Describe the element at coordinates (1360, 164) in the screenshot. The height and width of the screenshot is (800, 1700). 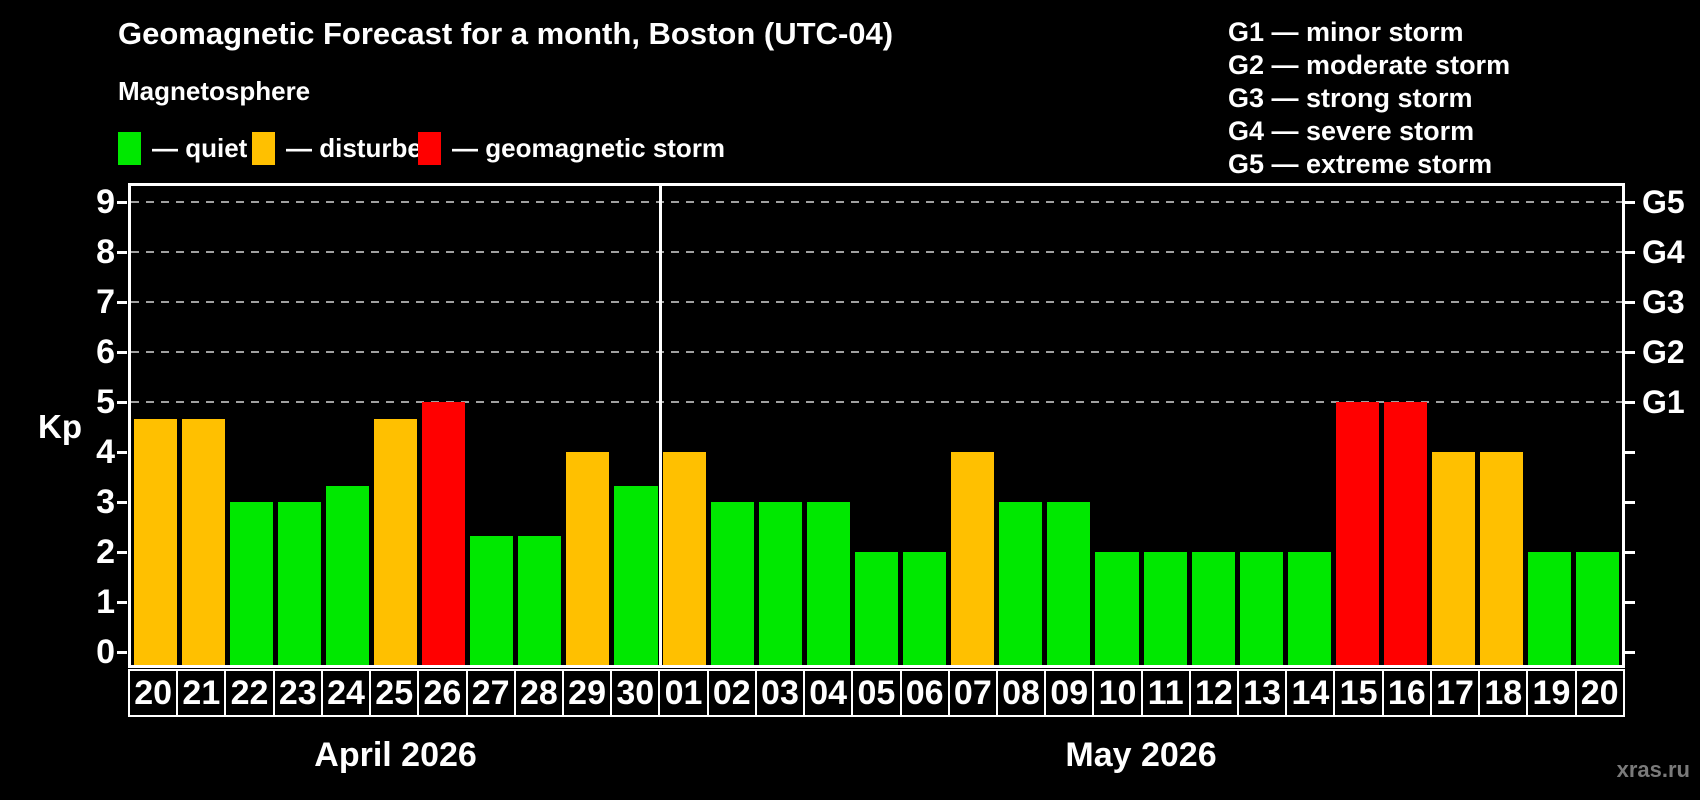
I see `g-scale-line-5: G5 — extreme storm` at that location.